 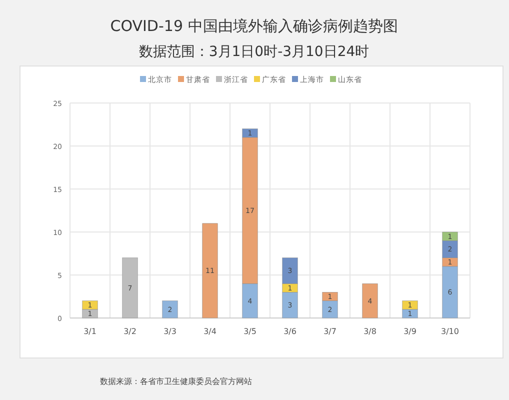 I want to click on x-tick-label: 3/9, so click(x=410, y=331).